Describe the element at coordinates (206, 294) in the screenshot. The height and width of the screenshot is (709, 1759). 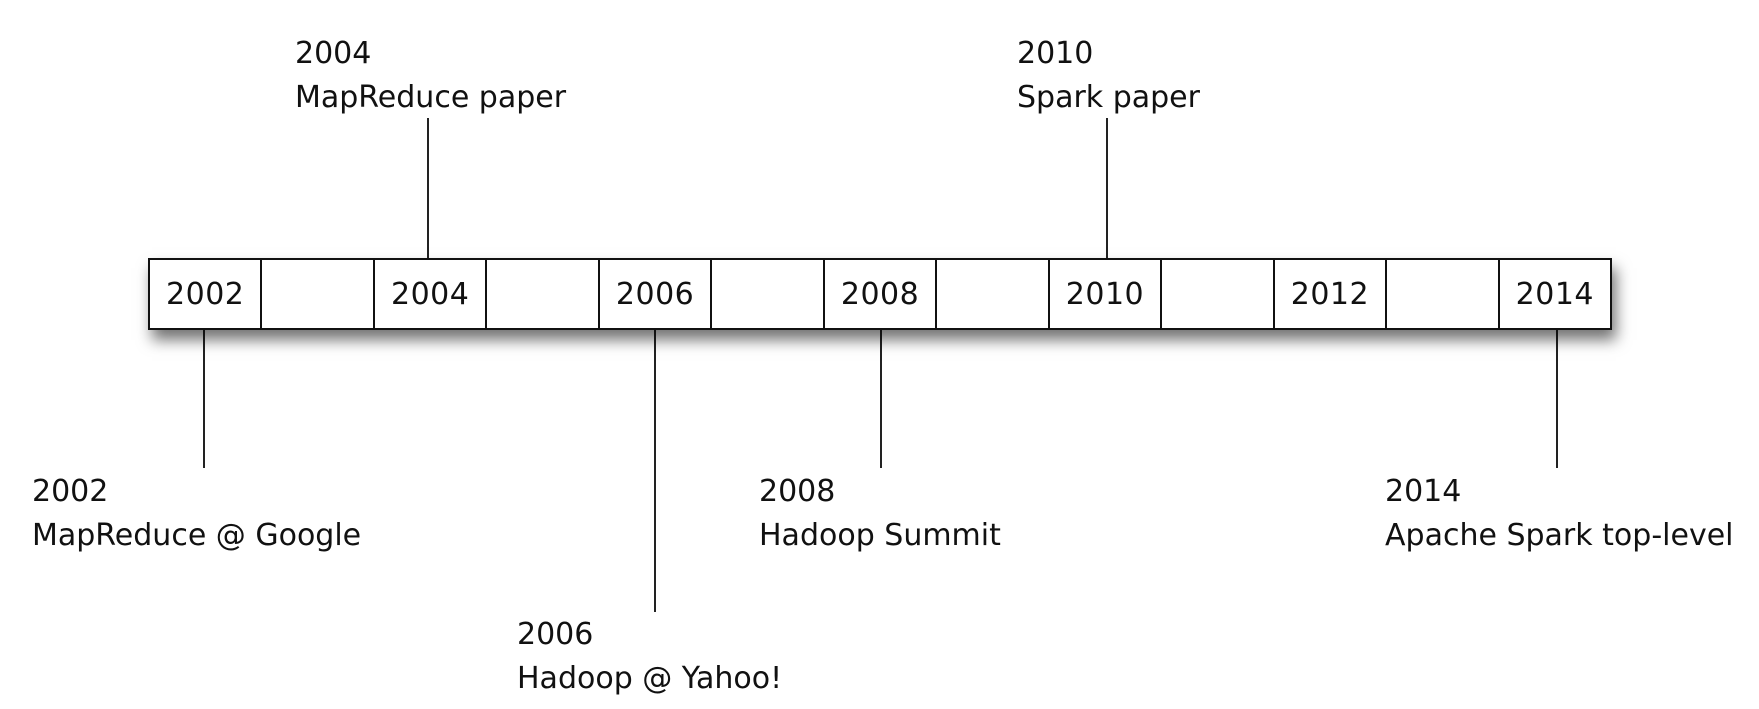
I see `year-cell: 2002` at that location.